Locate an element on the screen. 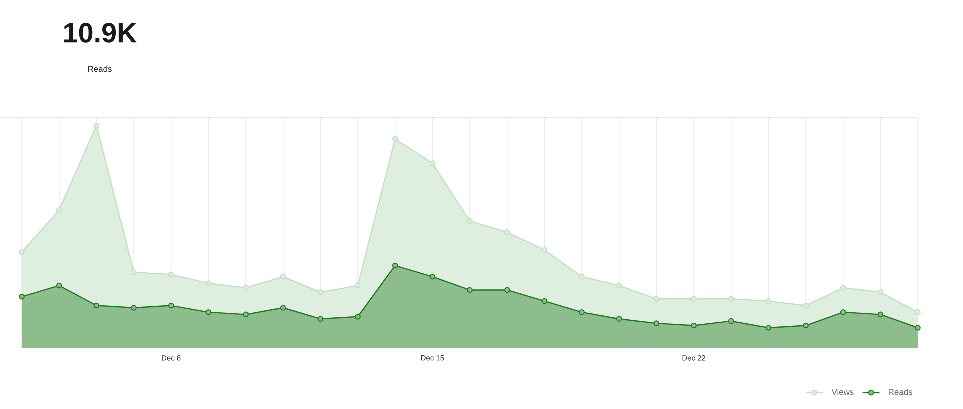 The width and height of the screenshot is (963, 409). chart-title: 10.9K is located at coordinates (100, 33).